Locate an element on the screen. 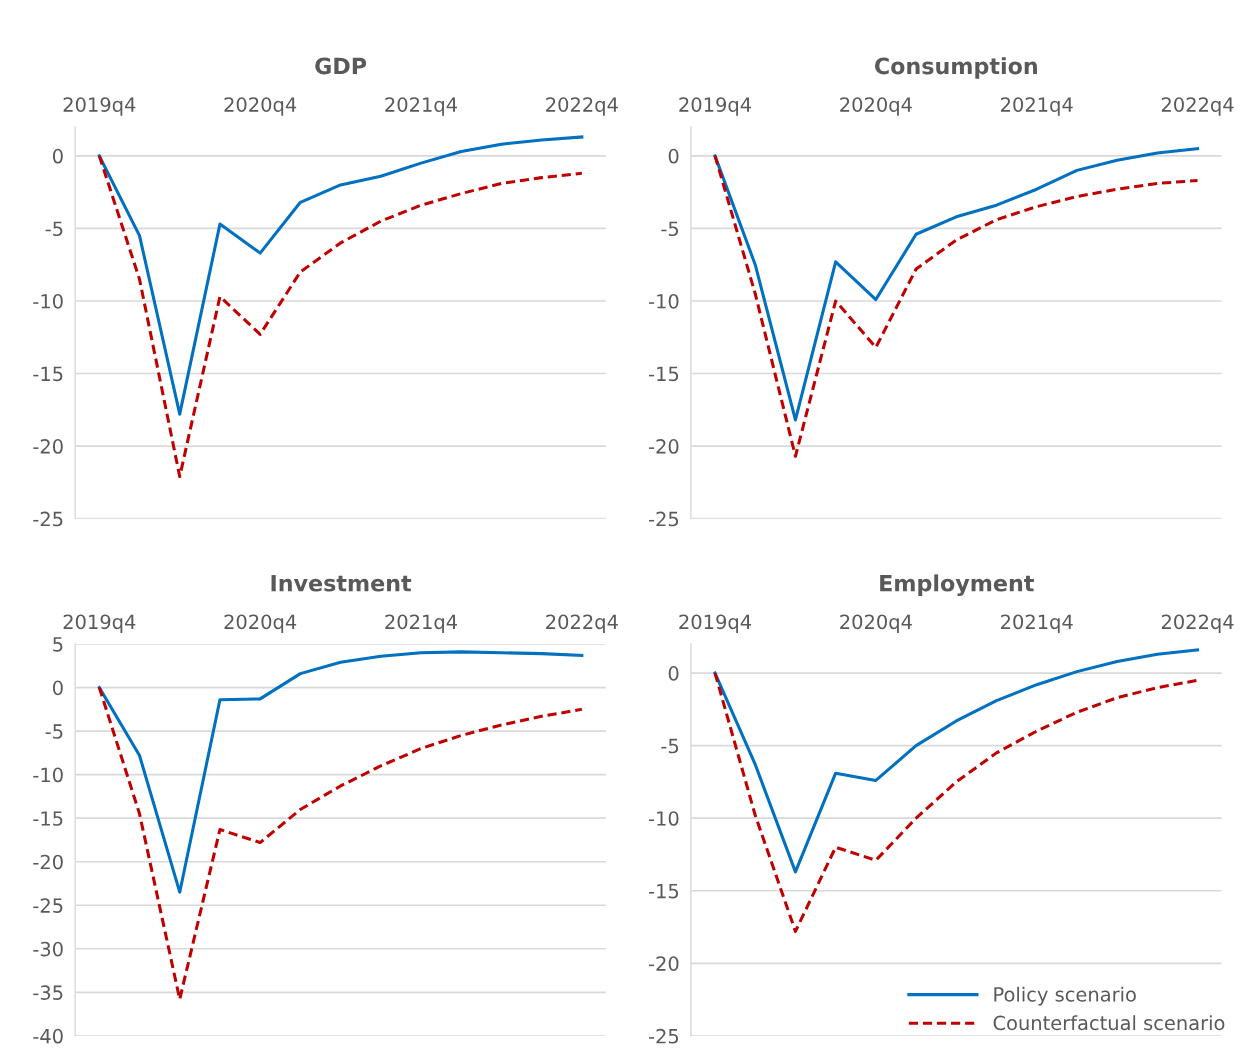  chart-title: Consumption is located at coordinates (955, 68).